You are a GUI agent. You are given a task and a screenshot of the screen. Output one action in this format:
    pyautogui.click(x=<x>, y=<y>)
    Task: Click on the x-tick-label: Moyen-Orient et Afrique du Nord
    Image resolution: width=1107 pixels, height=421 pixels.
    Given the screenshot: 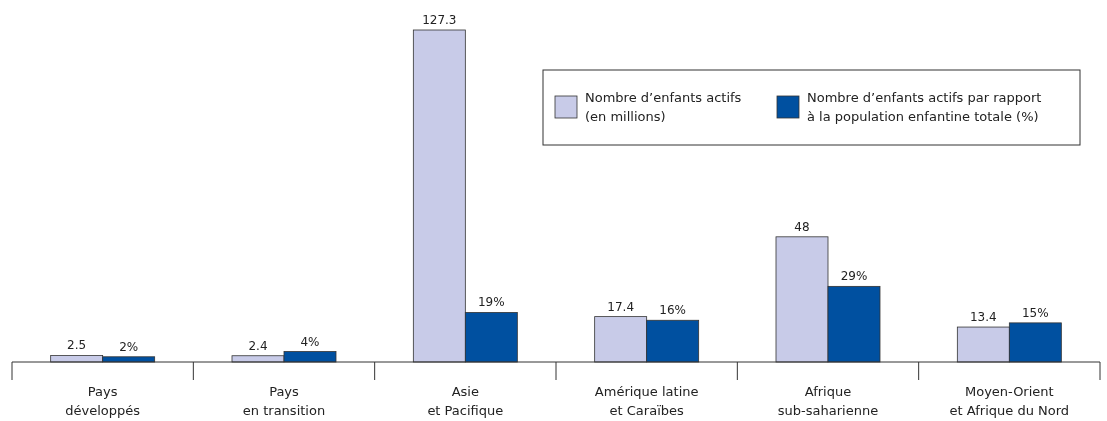 What is the action you would take?
    pyautogui.click(x=1009, y=401)
    